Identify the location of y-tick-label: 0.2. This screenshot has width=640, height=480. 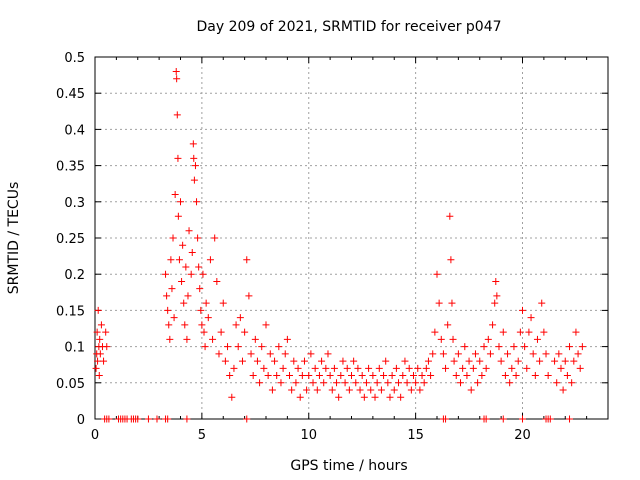
(74, 275).